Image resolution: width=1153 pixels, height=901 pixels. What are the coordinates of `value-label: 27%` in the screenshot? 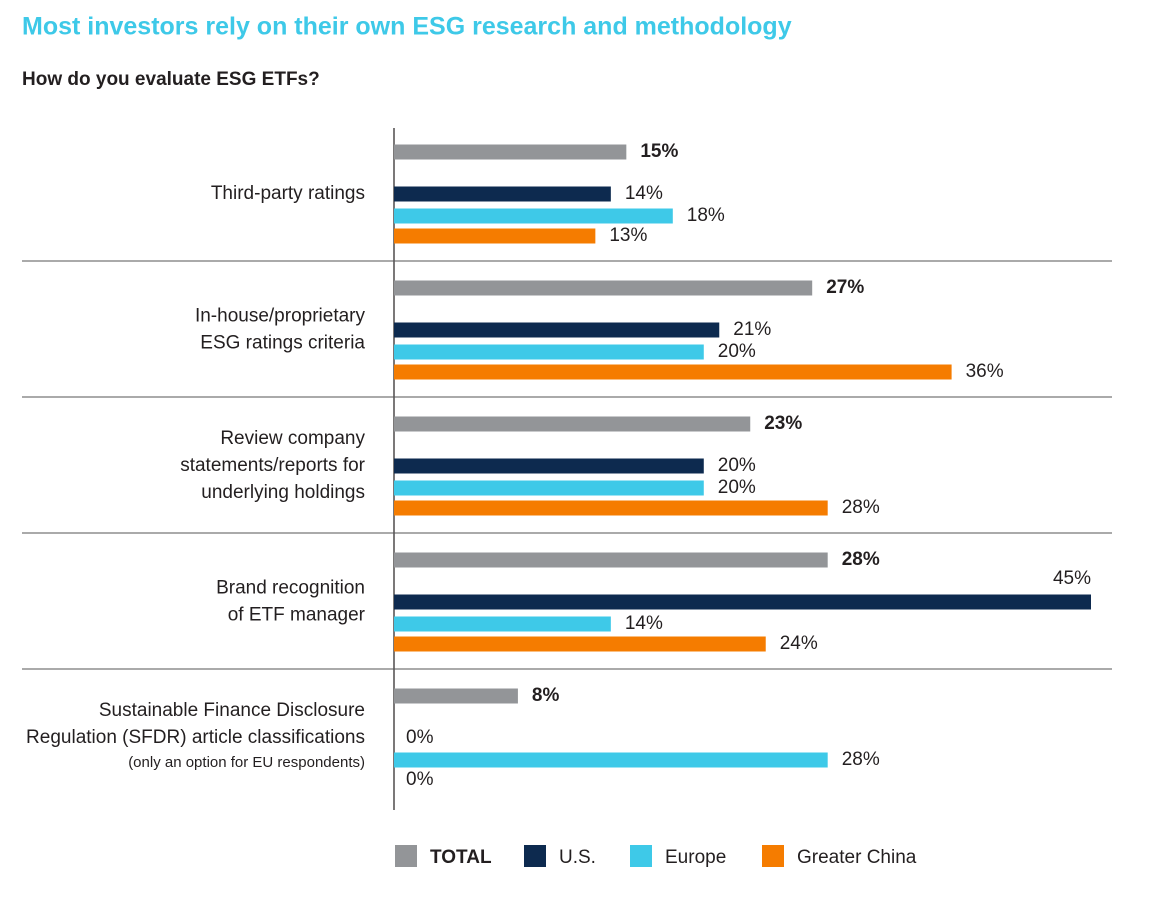 It's located at (845, 287).